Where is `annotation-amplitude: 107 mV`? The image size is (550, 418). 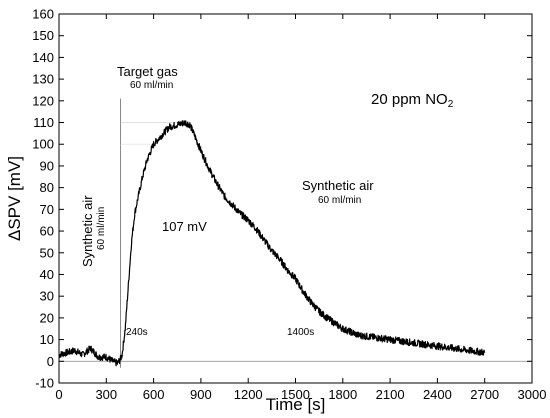
annotation-amplitude: 107 mV is located at coordinates (184, 226).